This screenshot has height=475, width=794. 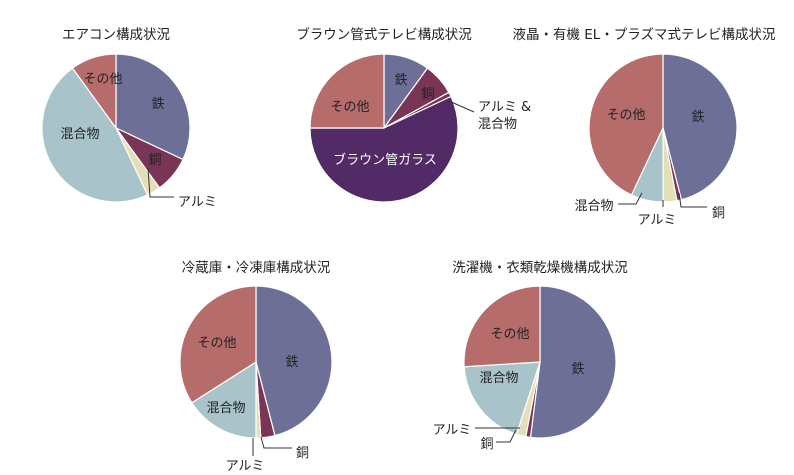 What do you see at coordinates (256, 268) in the screenshot?
I see `chart-title: 冷蔵庫・冷凍庫構成状況` at bounding box center [256, 268].